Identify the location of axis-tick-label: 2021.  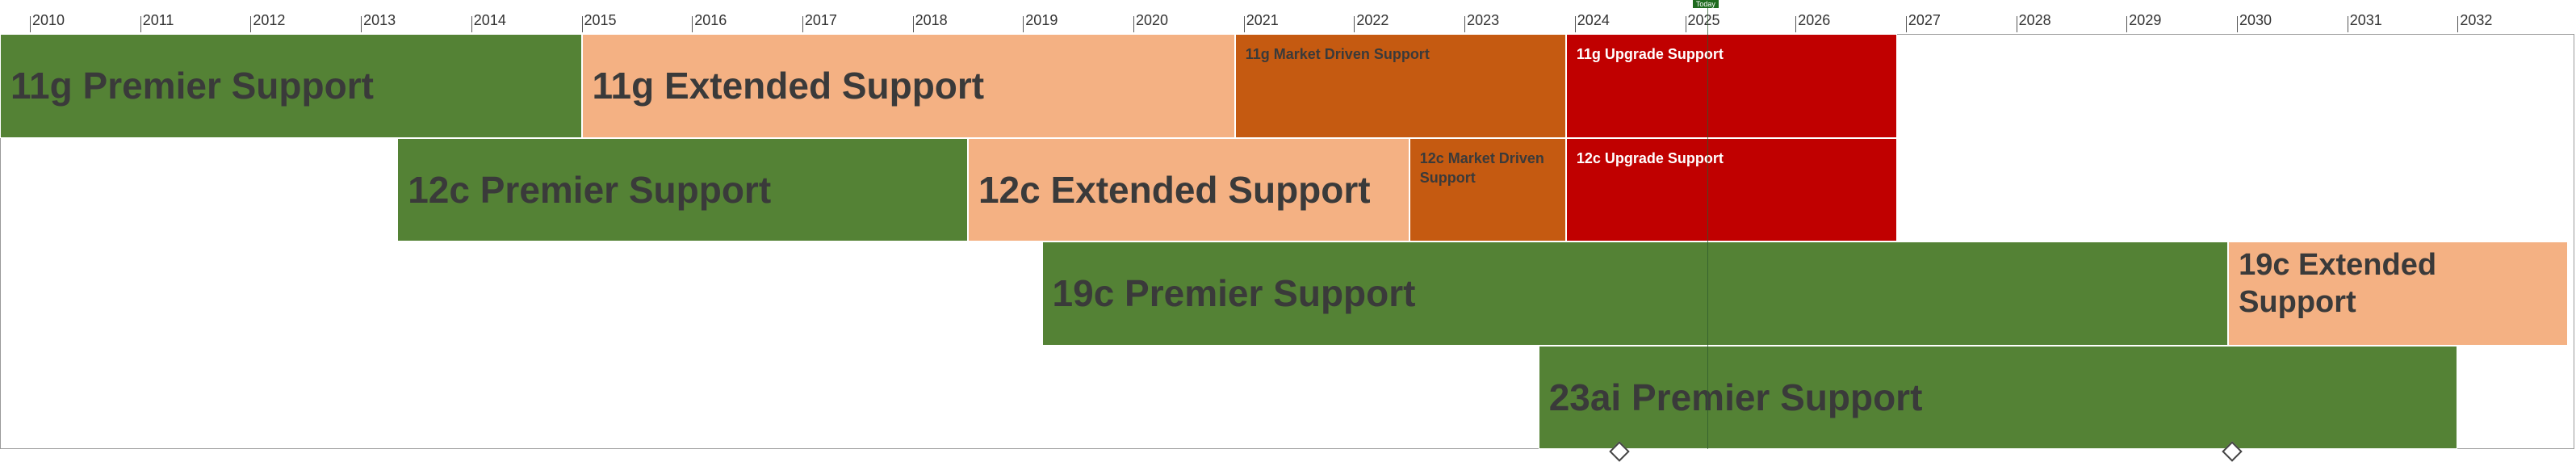
(1262, 20).